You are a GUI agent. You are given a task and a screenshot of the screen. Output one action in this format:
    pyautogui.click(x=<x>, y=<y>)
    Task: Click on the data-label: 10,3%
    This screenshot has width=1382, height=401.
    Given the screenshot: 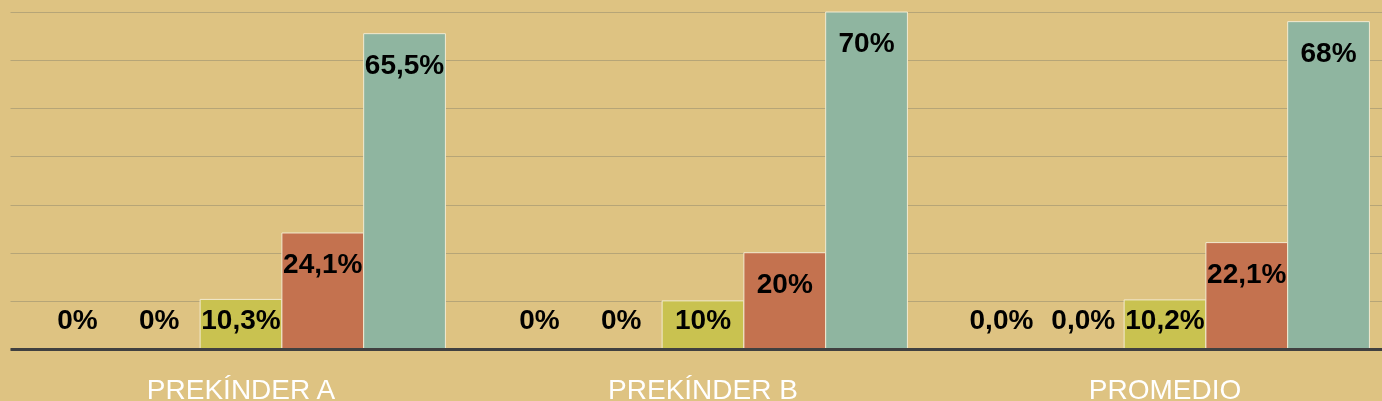 What is the action you would take?
    pyautogui.click(x=241, y=319)
    